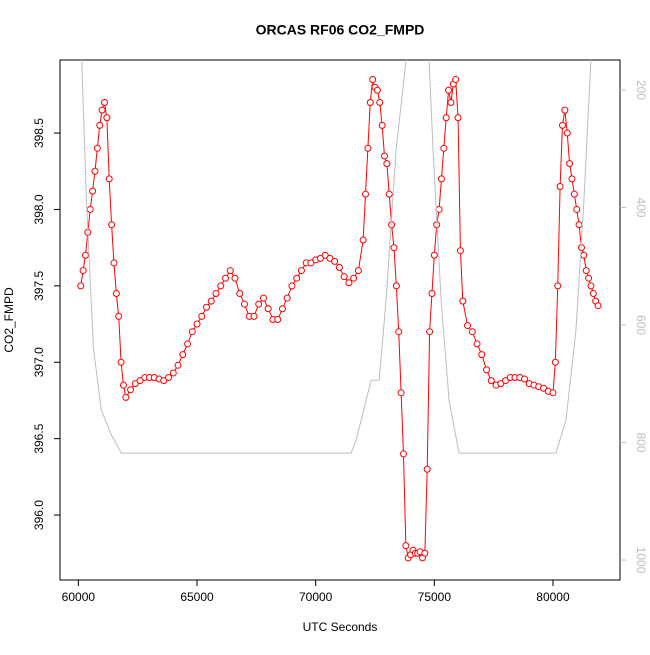 The image size is (650, 655). Describe the element at coordinates (39, 286) in the screenshot. I see `y-tick-label: 397.5` at that location.